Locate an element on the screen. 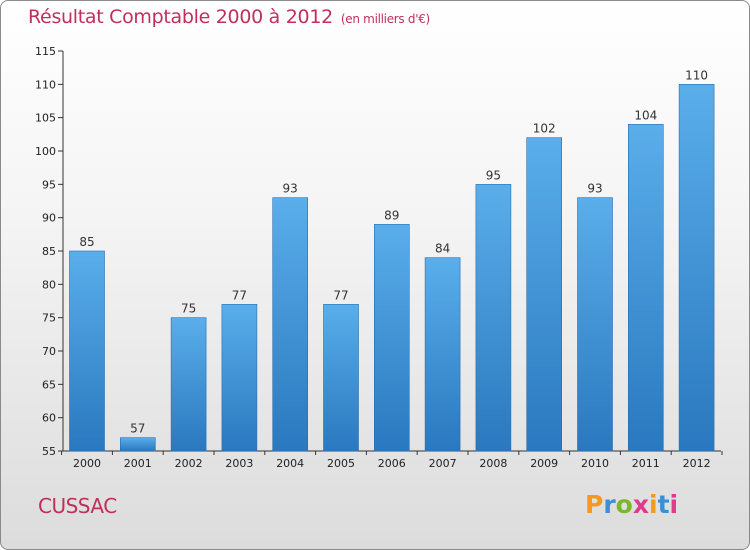  x-tick-label-2006: 2006 is located at coordinates (392, 463).